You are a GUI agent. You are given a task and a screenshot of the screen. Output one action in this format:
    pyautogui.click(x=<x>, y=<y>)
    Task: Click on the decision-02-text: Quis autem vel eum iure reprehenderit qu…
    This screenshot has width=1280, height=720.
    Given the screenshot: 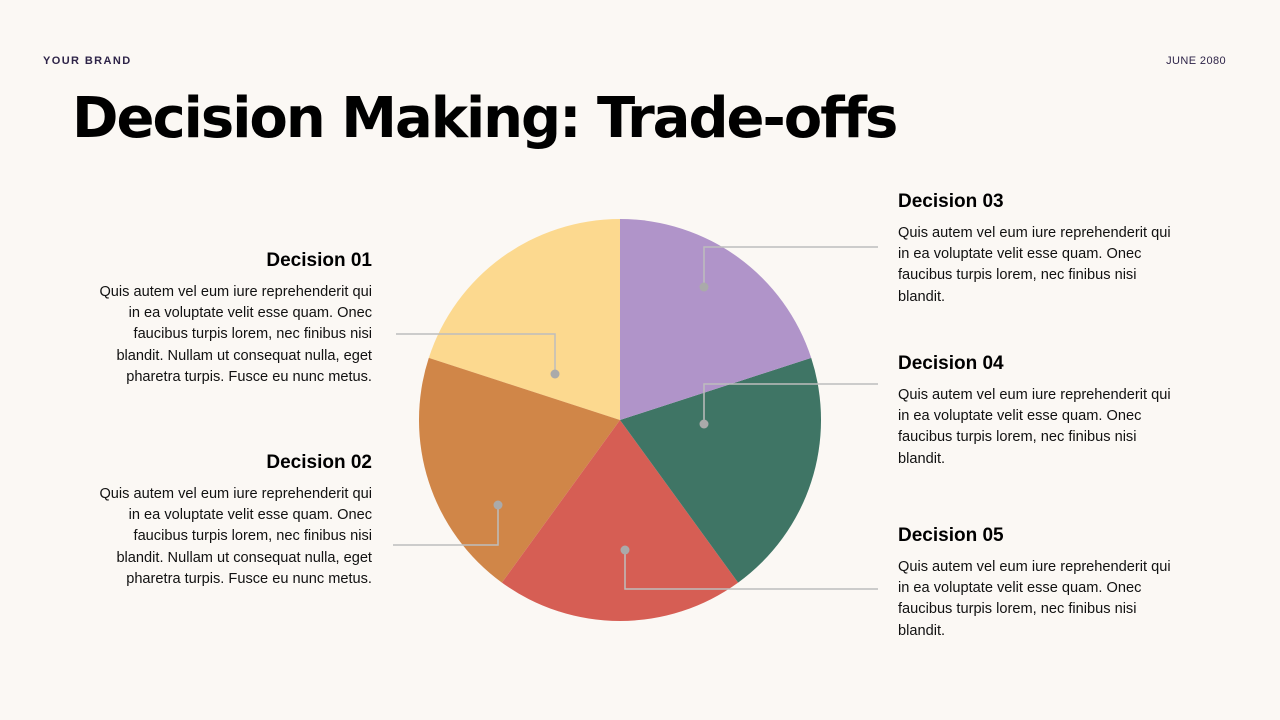 What is the action you would take?
    pyautogui.click(x=235, y=536)
    